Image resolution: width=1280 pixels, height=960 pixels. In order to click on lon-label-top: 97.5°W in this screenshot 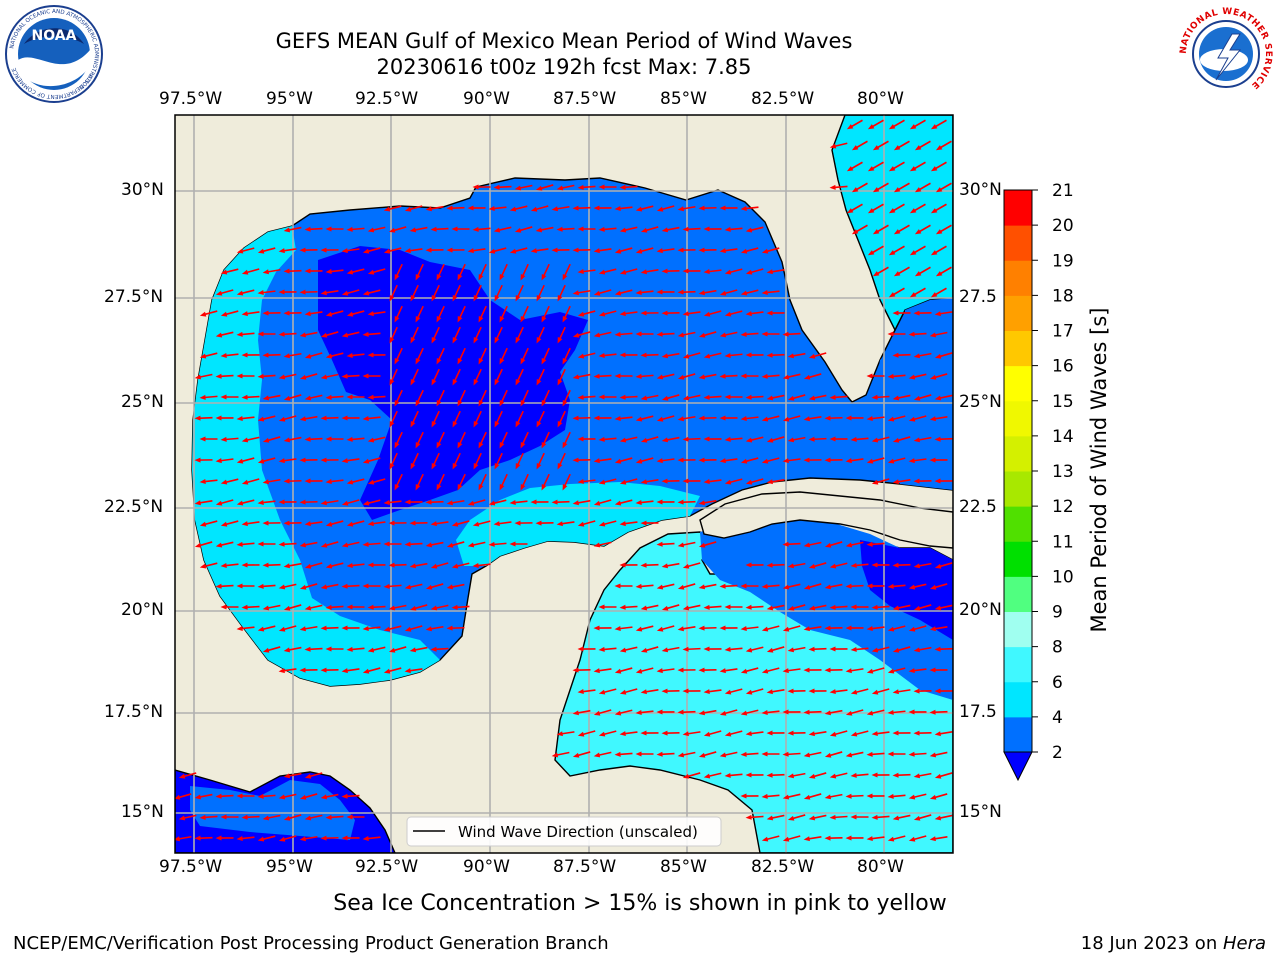, I will do `click(191, 99)`.